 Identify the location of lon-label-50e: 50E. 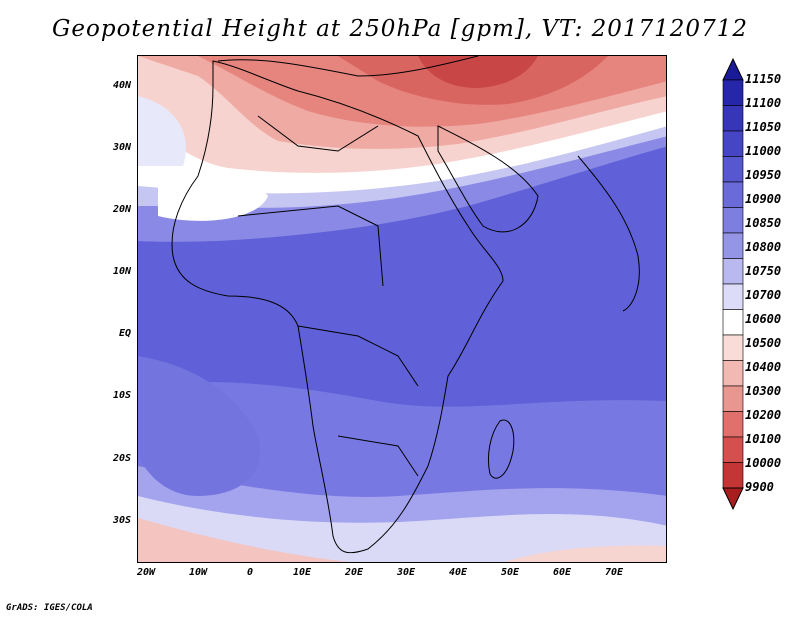
(510, 572).